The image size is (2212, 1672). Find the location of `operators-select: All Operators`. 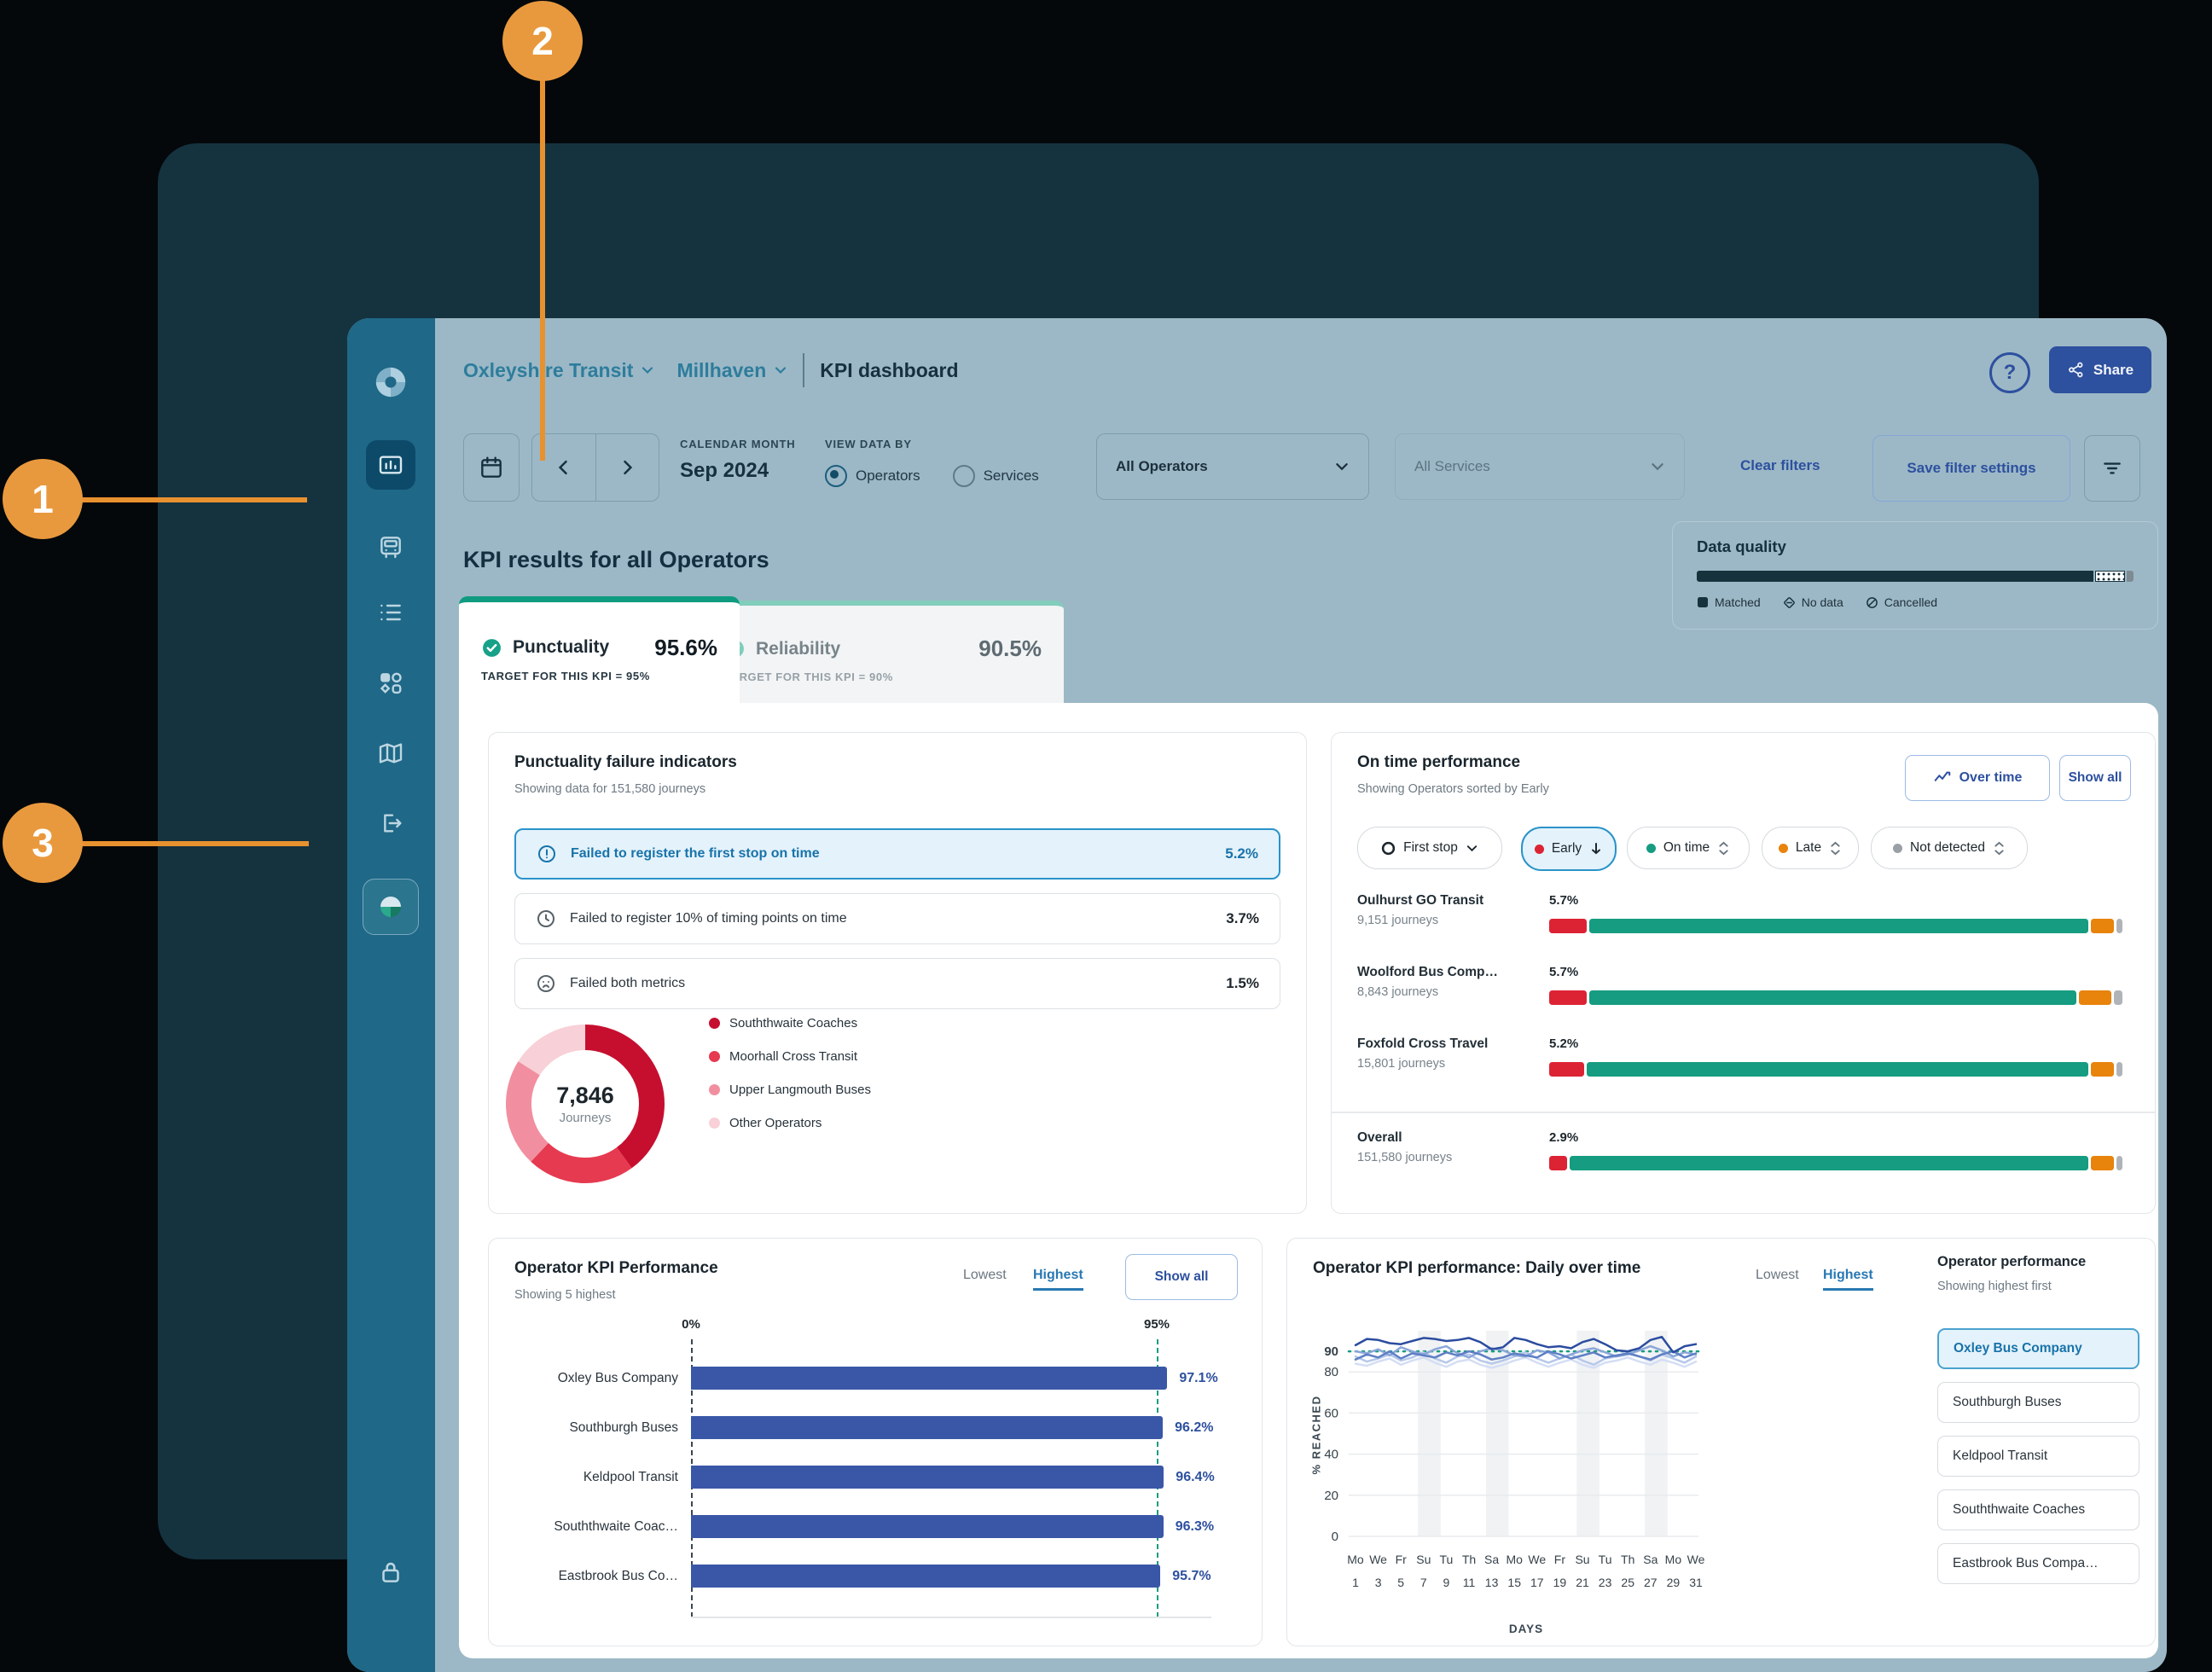

operators-select: All Operators is located at coordinates (1232, 466).